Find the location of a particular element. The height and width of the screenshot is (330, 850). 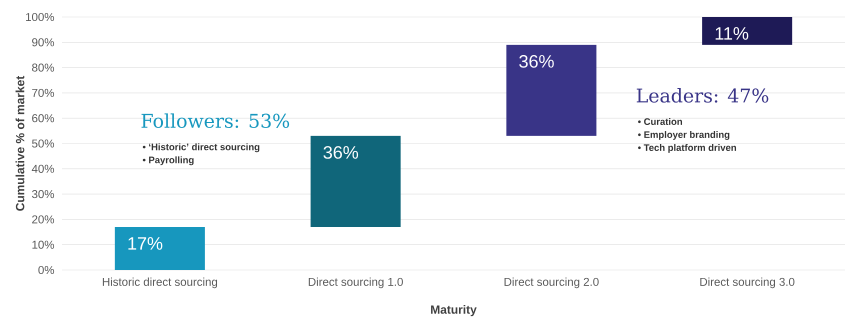

data-label: 11% is located at coordinates (732, 33).